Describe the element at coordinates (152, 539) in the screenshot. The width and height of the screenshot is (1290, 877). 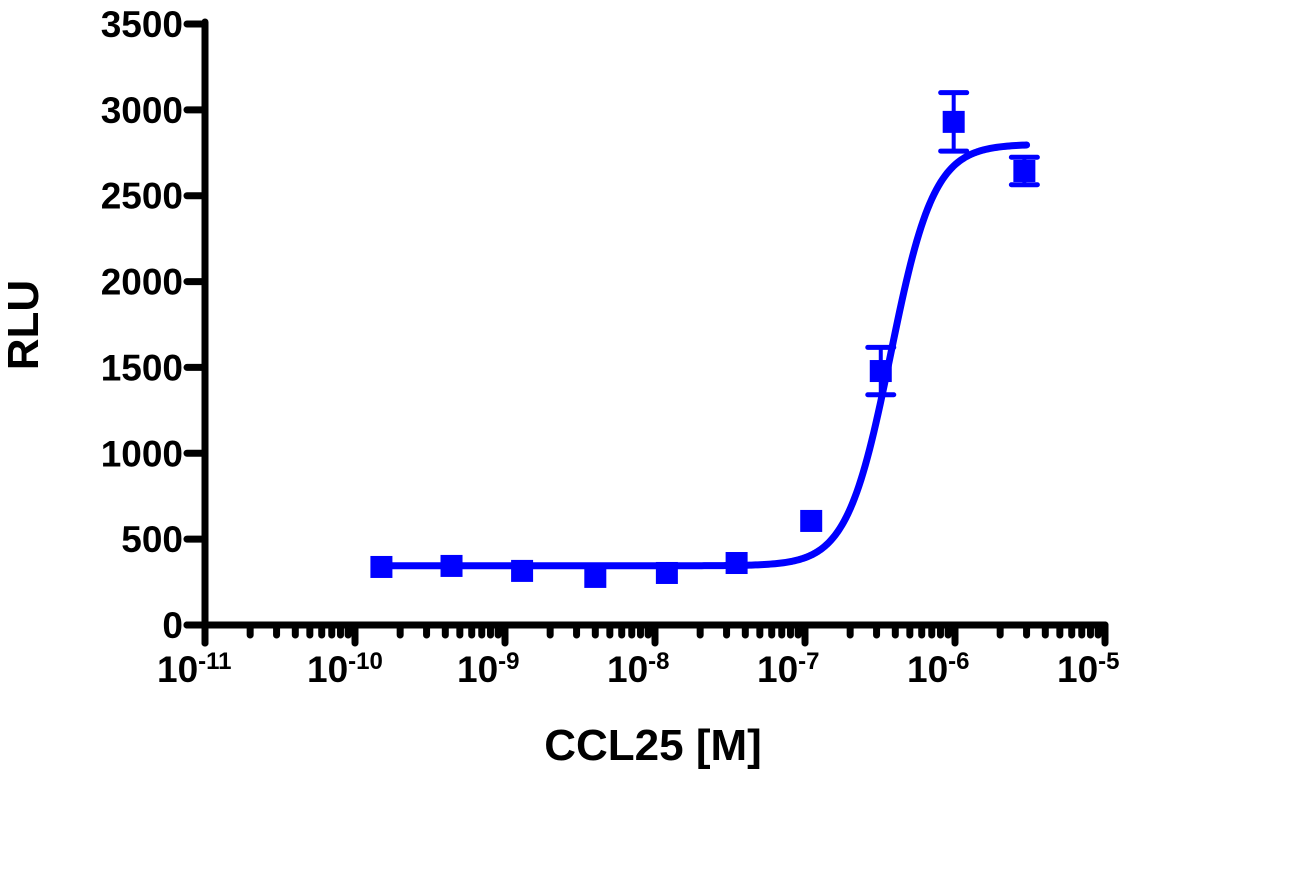
I see `y-tick-label: 500` at that location.